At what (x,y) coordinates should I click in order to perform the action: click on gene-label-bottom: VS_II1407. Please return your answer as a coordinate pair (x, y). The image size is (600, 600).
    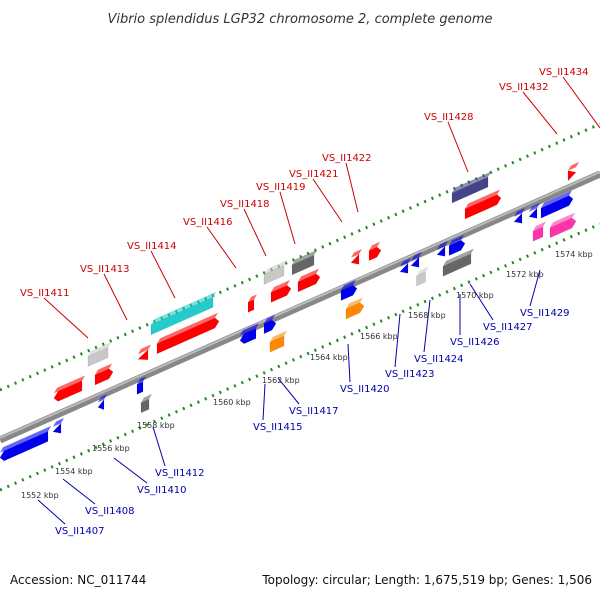
    Looking at the image, I should click on (80, 531).